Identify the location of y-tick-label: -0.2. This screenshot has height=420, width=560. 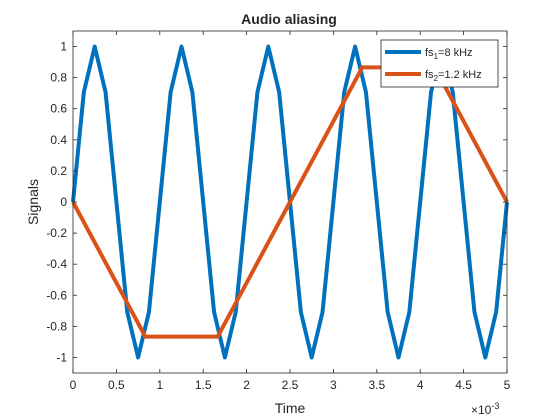
(56, 233).